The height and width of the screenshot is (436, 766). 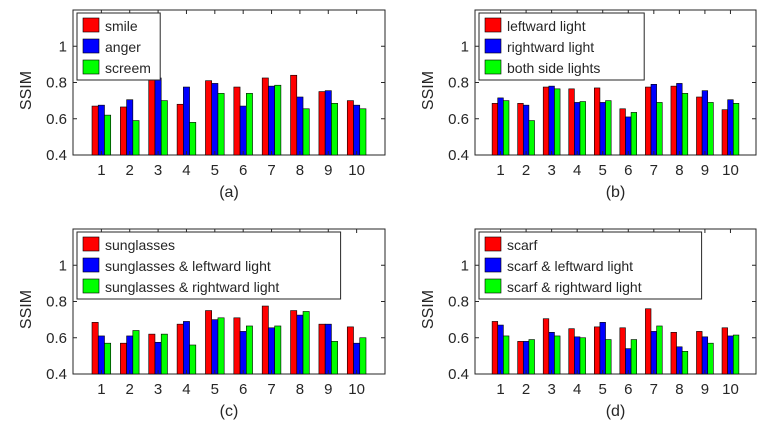 I want to click on legend-label: smile, so click(x=121, y=26).